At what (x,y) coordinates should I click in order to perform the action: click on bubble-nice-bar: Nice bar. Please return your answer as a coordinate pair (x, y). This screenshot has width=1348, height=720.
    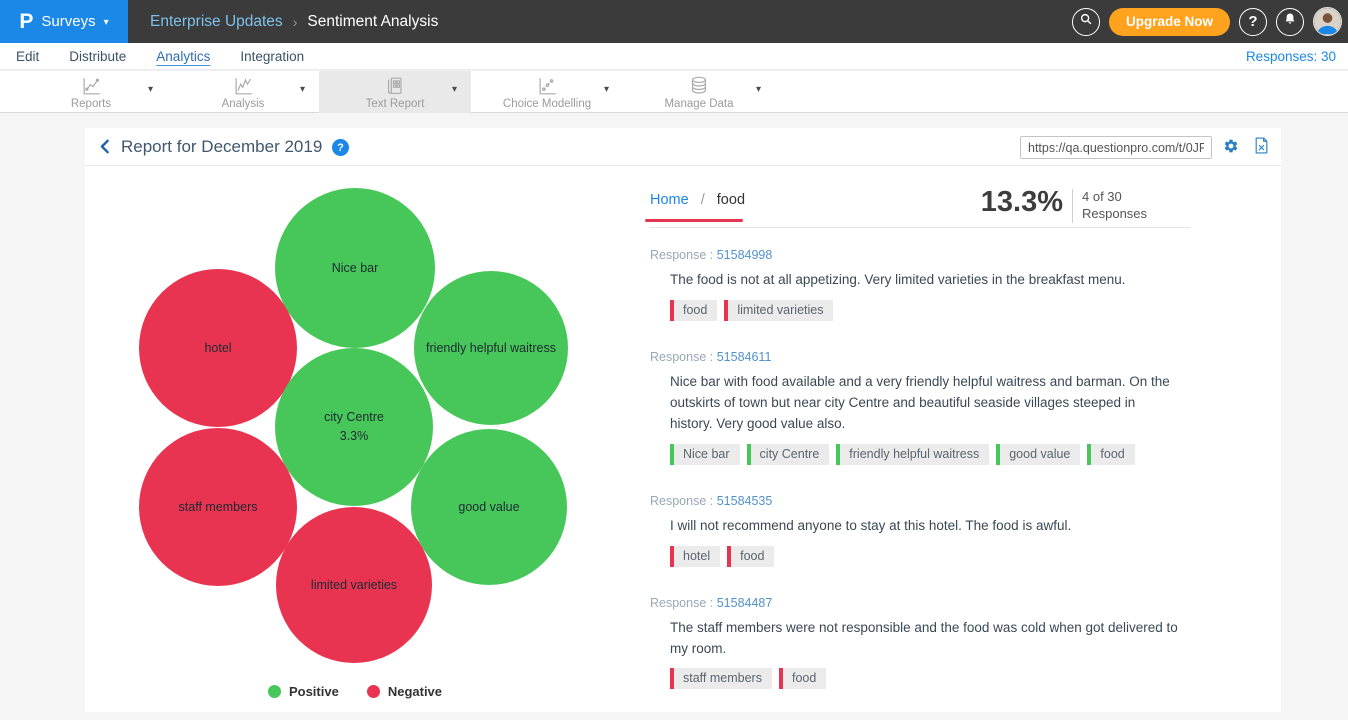
    Looking at the image, I should click on (355, 268).